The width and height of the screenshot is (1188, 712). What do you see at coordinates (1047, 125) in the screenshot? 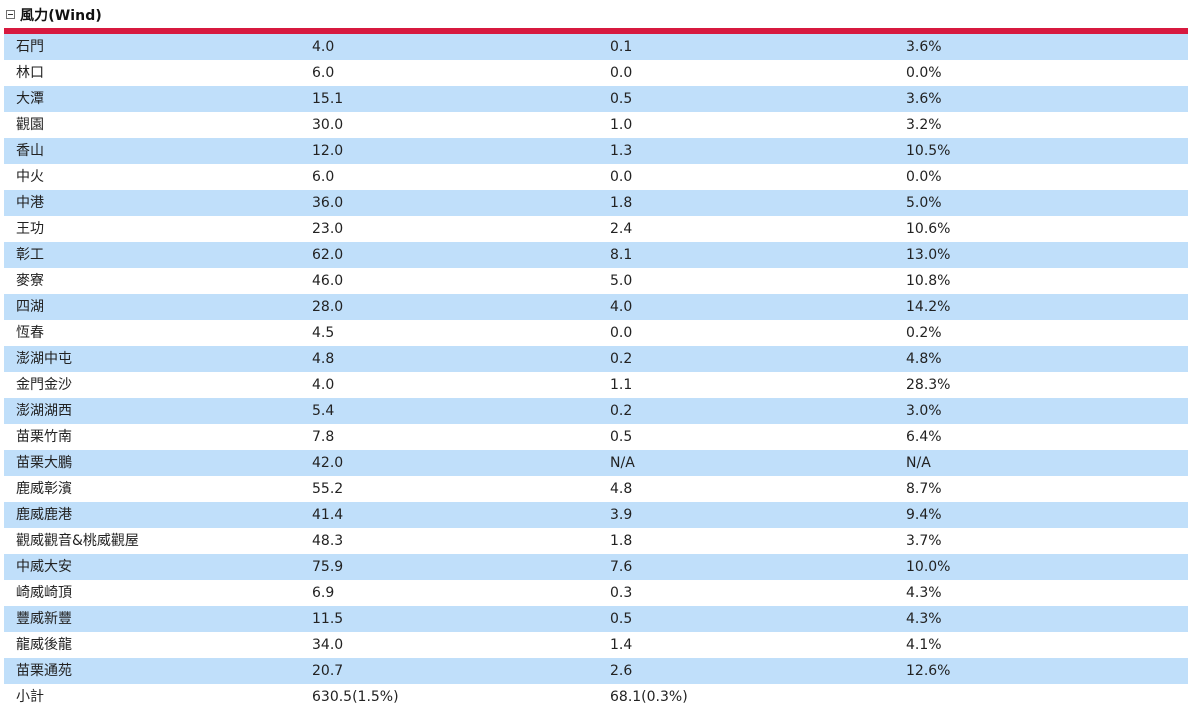
I see `value-cell-3: 3.2%` at bounding box center [1047, 125].